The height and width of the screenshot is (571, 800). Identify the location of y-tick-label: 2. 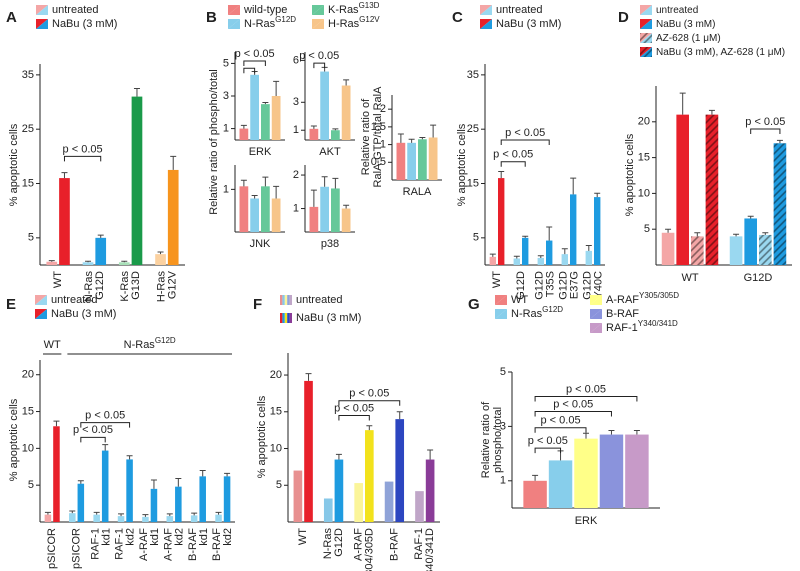
(383, 109).